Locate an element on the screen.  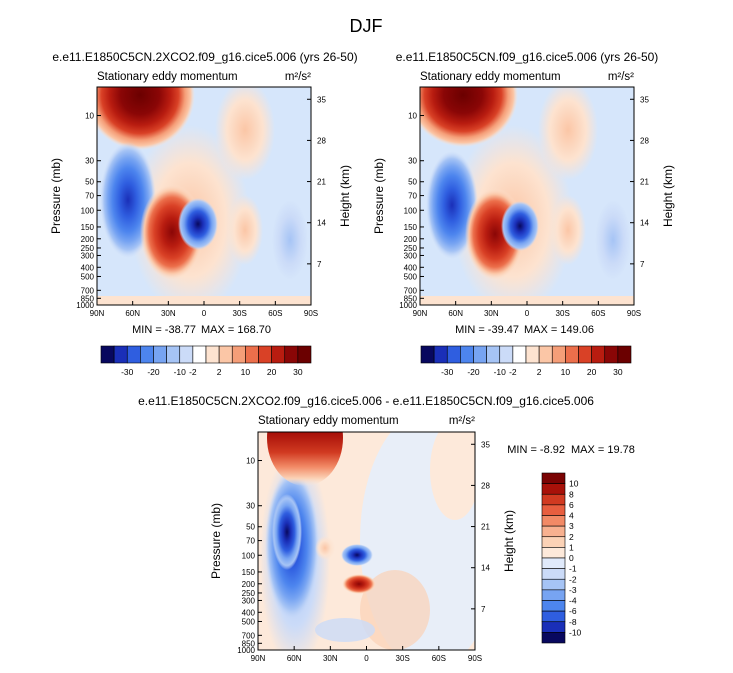
panel-left-y2label: Height (km) is located at coordinates (345, 196).